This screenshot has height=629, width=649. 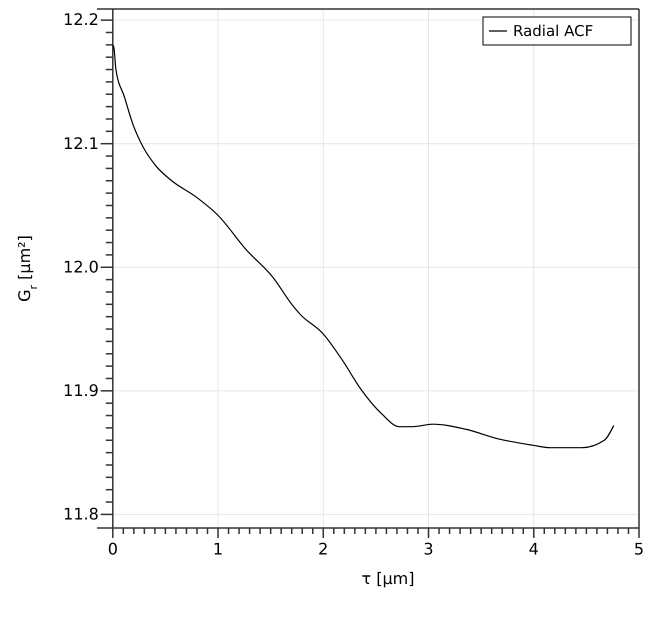 What do you see at coordinates (81, 514) in the screenshot?
I see `y-tick-label: 11.8` at bounding box center [81, 514].